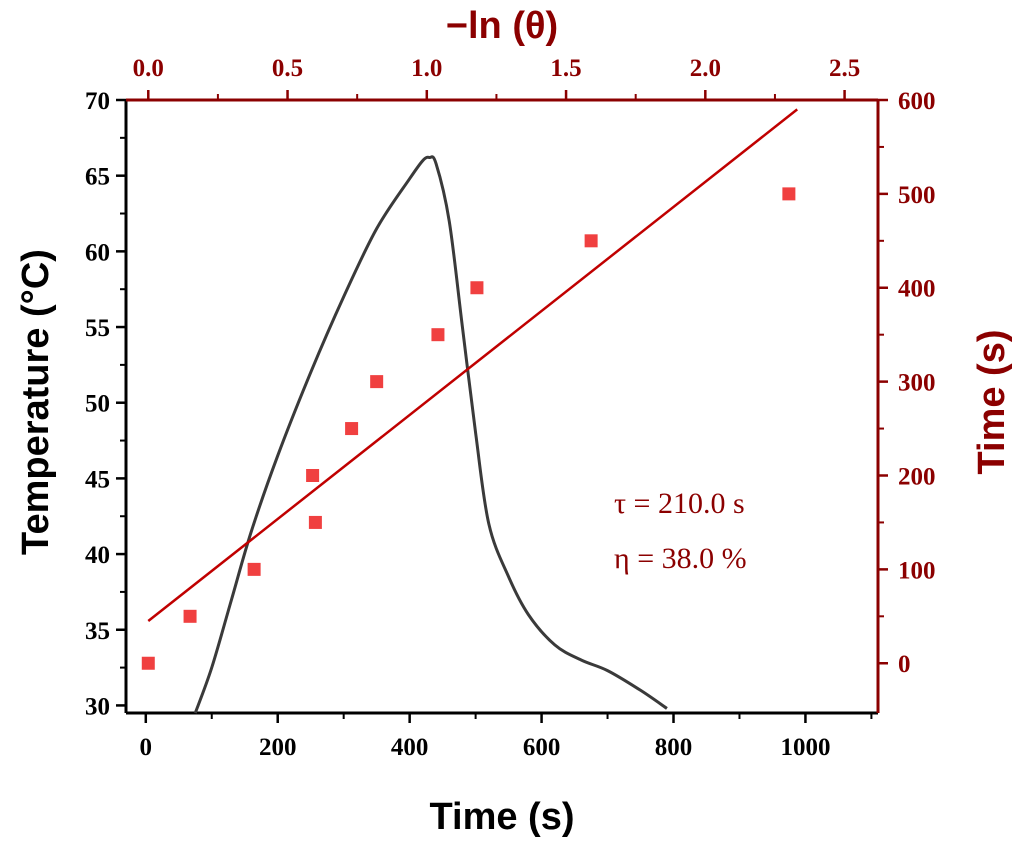 The width and height of the screenshot is (1015, 841). Describe the element at coordinates (97, 404) in the screenshot. I see `y-left-tick-label: 50` at that location.